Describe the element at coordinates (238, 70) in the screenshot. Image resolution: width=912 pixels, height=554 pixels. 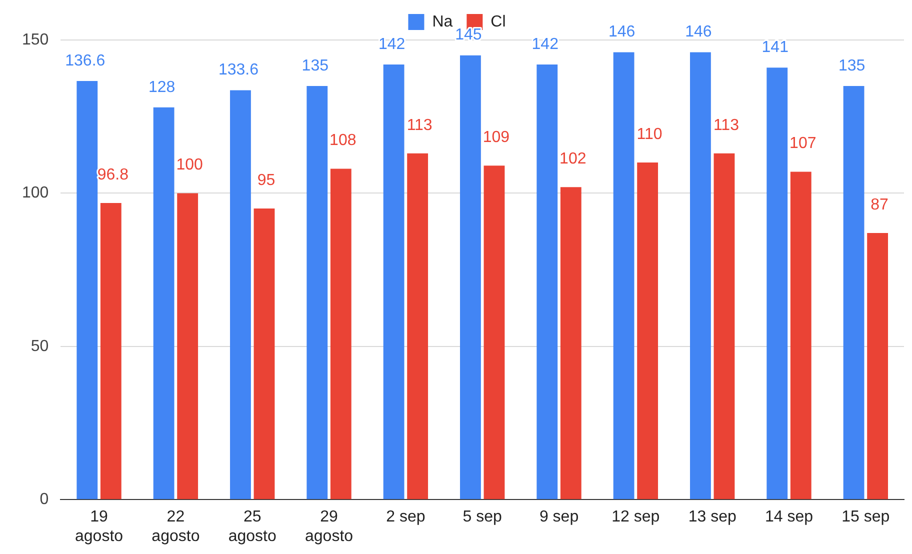
I see `data-label: 133.6` at that location.